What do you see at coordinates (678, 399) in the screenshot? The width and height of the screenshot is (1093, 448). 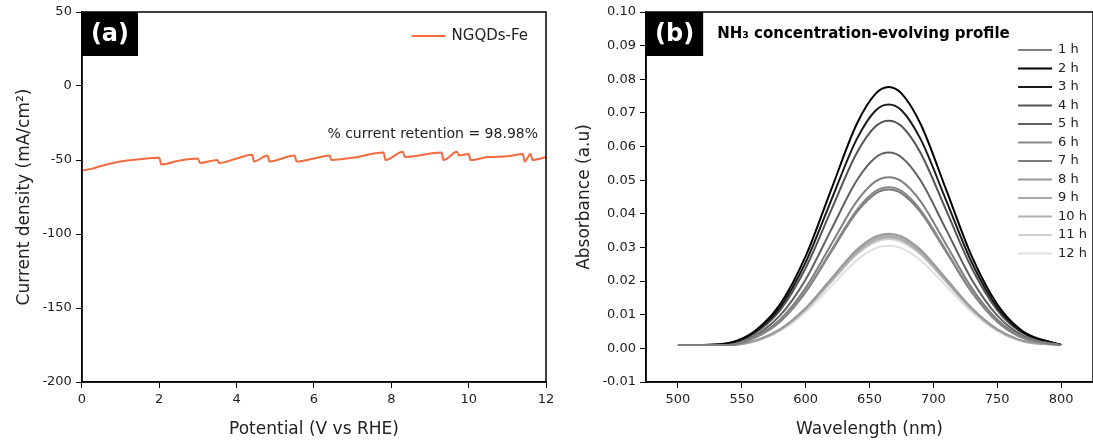 I see `x-tick-label: 500` at bounding box center [678, 399].